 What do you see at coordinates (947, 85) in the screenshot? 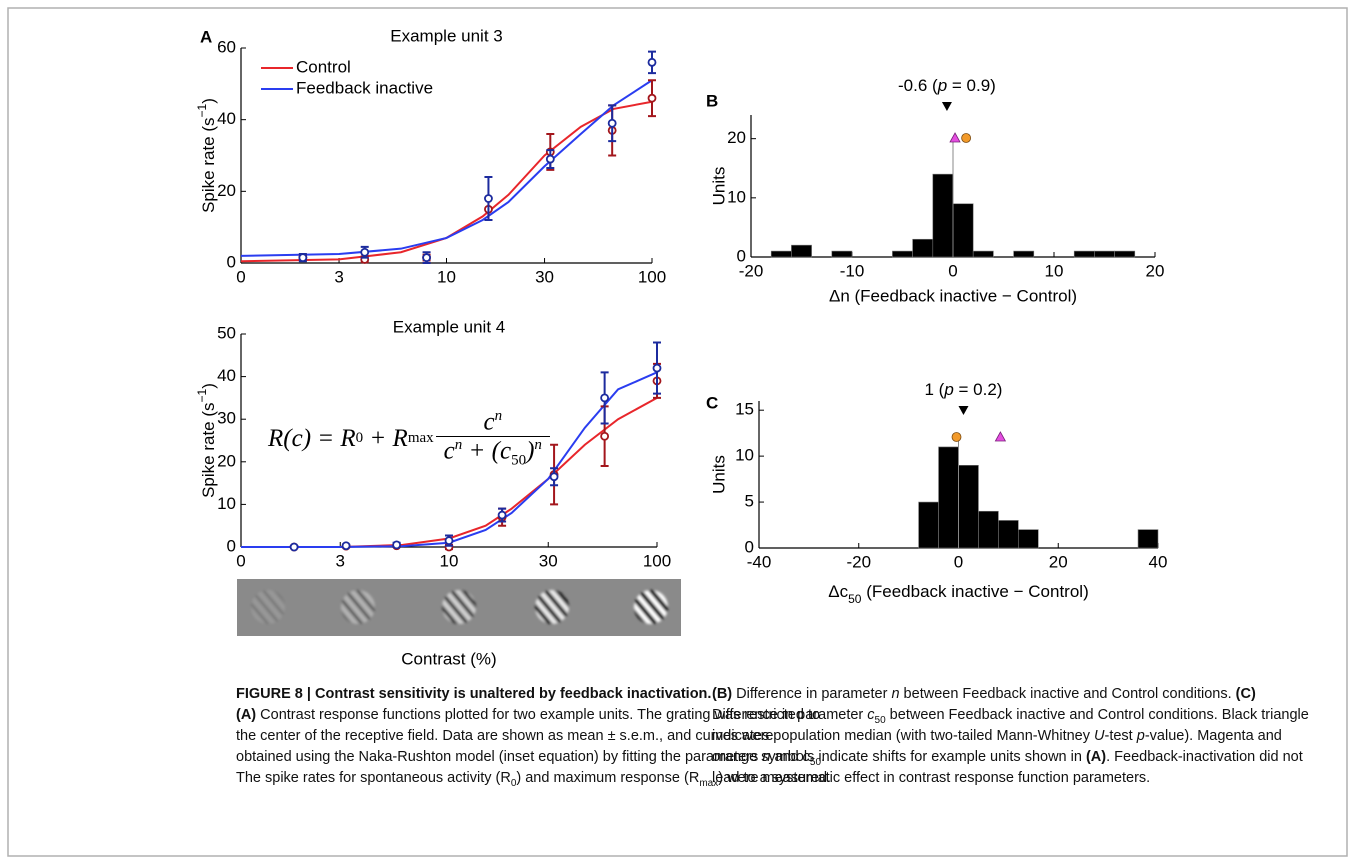
I see `median-label: -0.6 (p = 0.9)` at bounding box center [947, 85].